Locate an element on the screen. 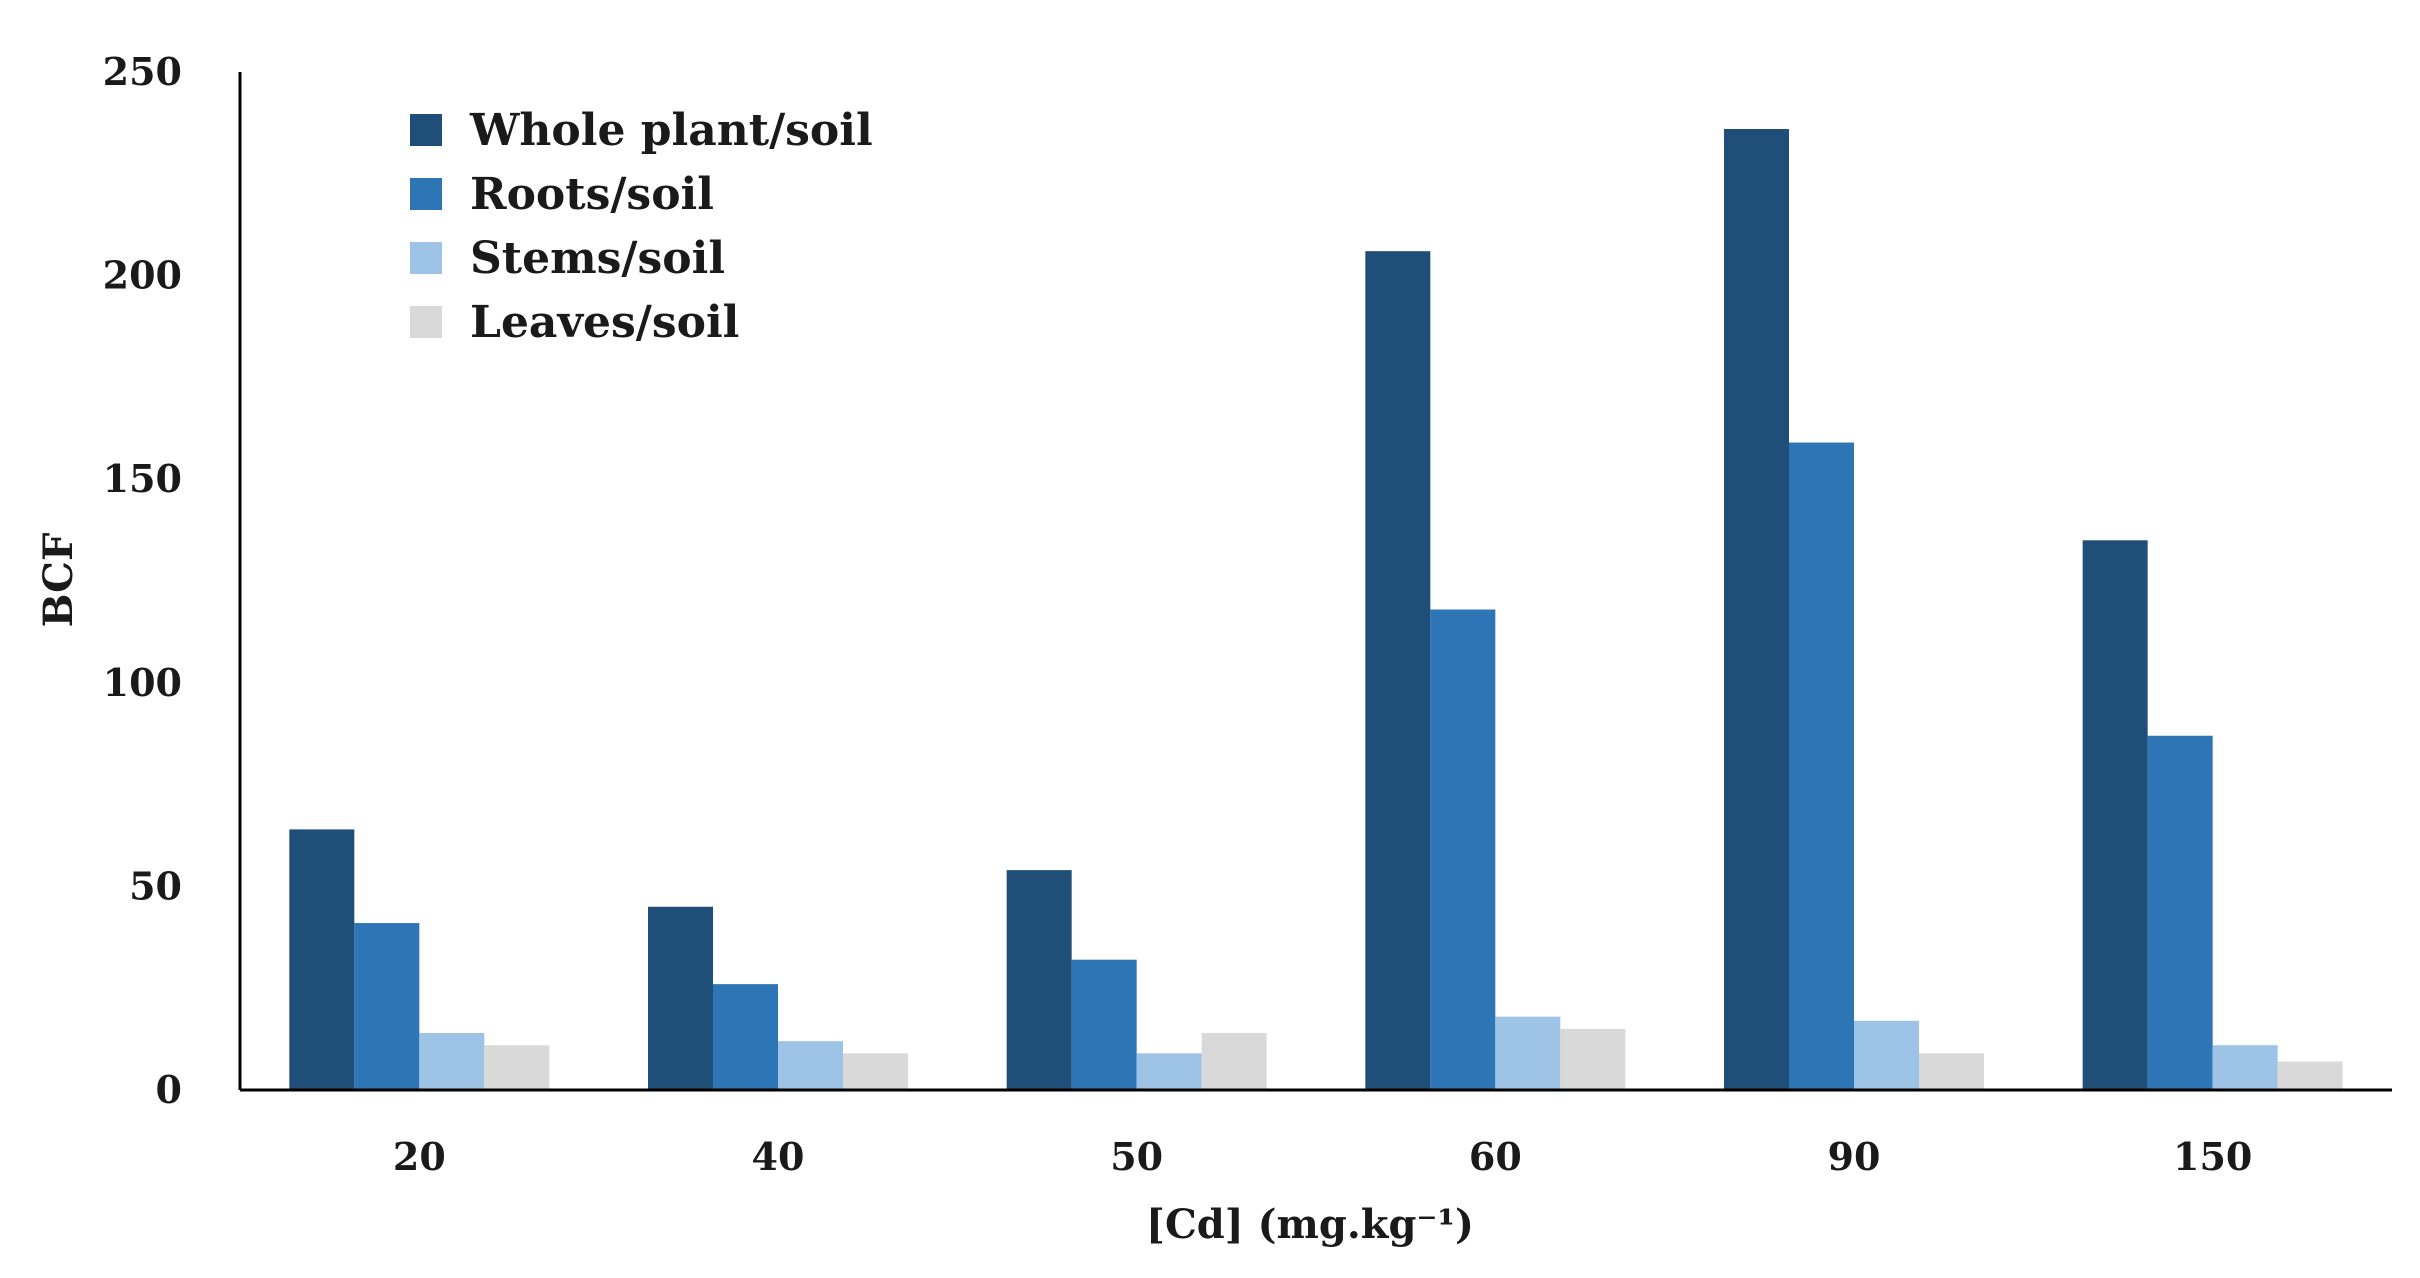 Image resolution: width=2420 pixels, height=1278 pixels. legend-label: Leaves/soil is located at coordinates (604, 322).